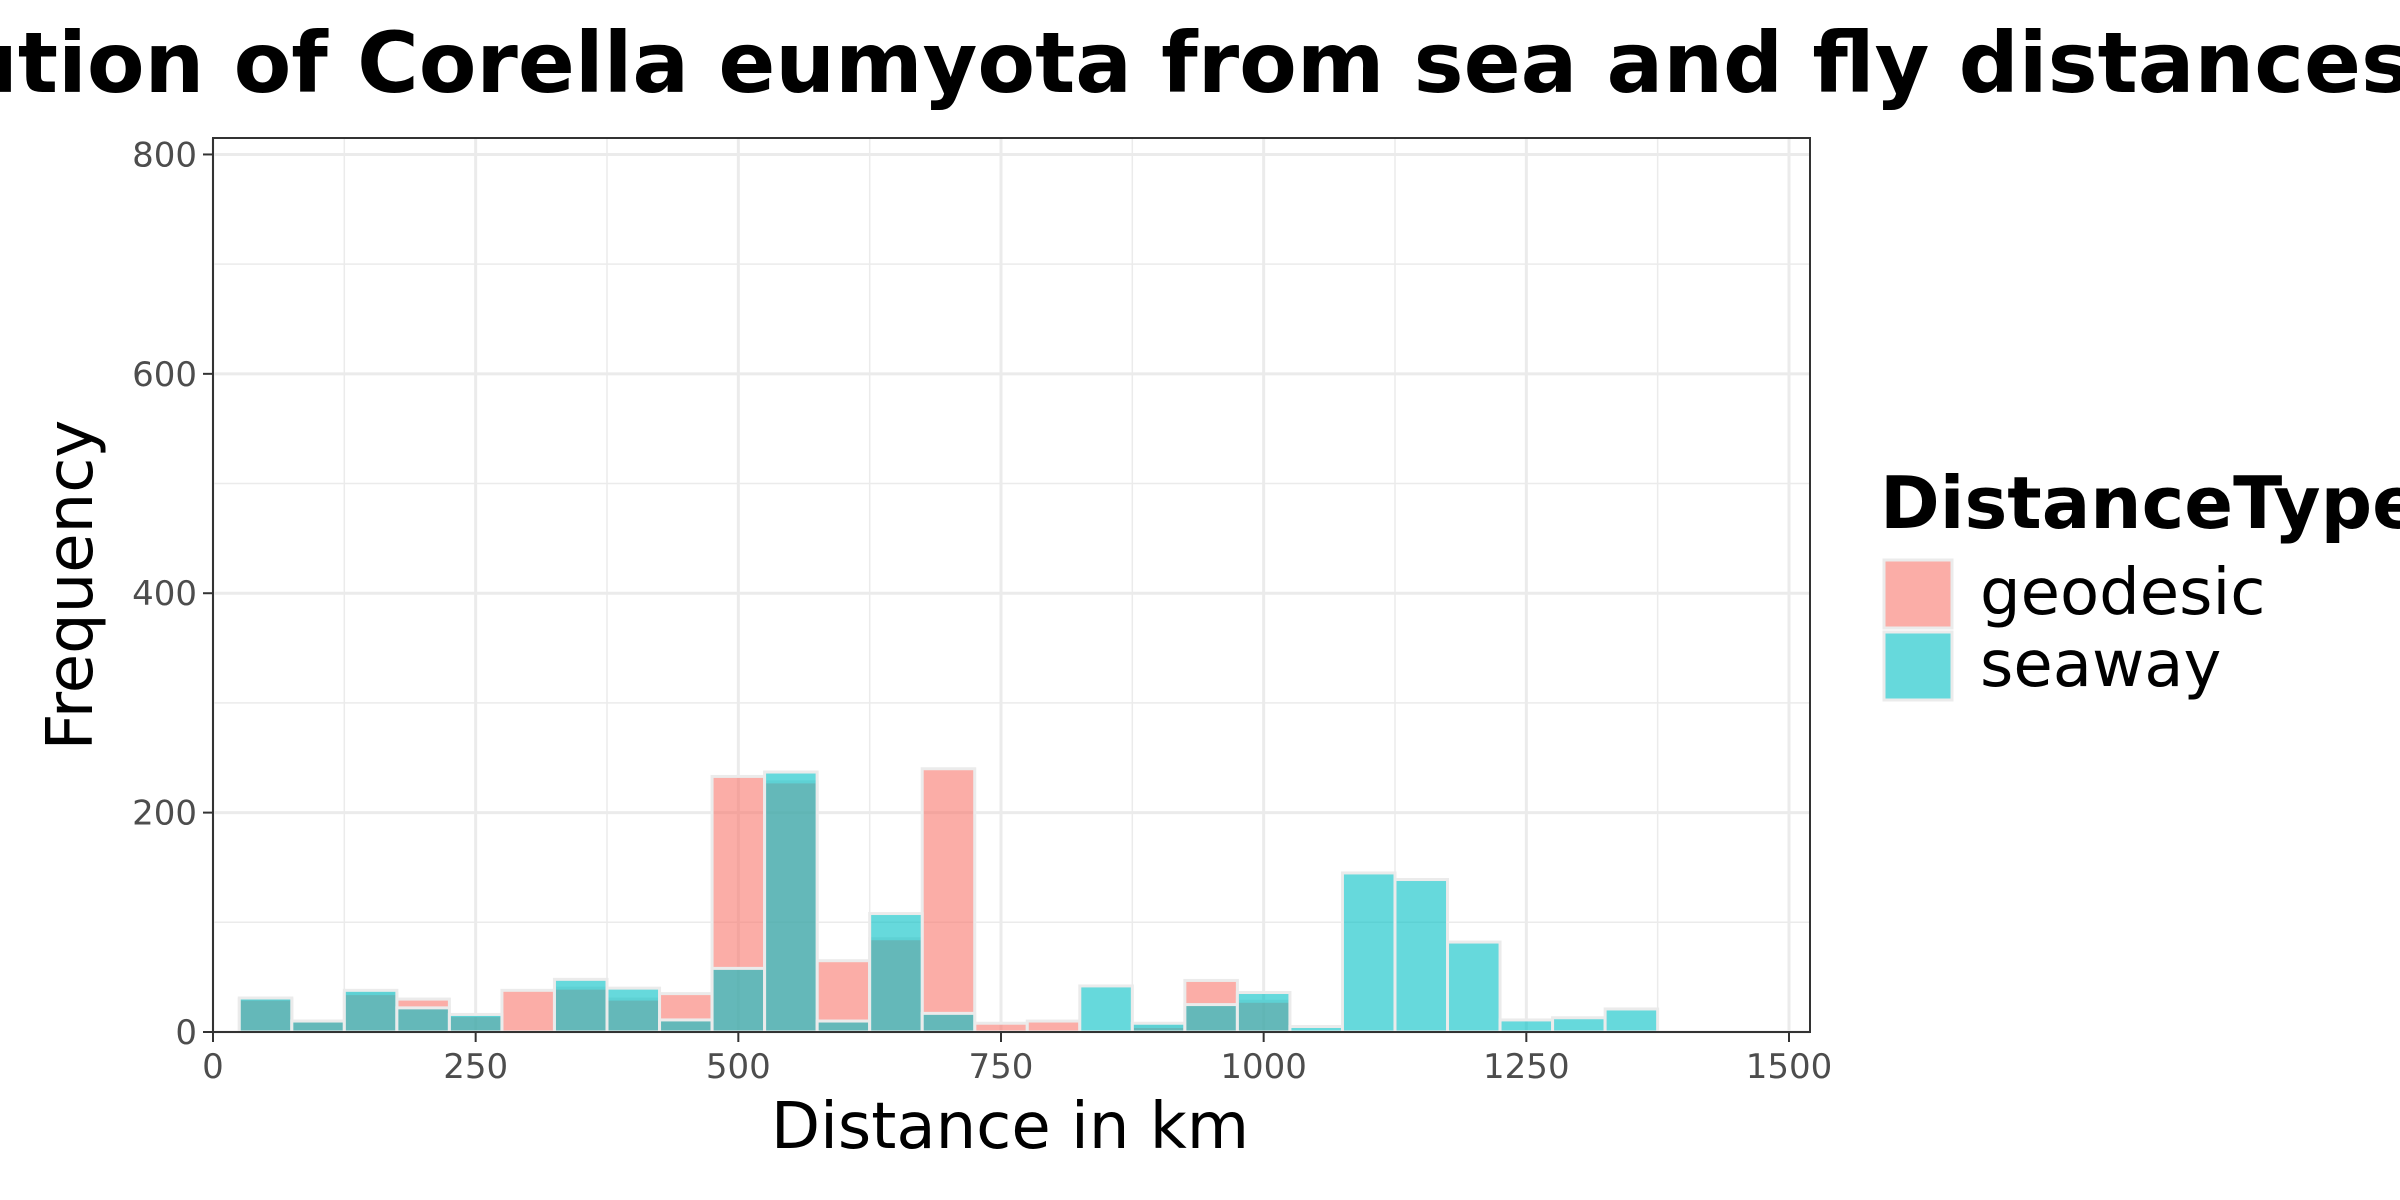 The height and width of the screenshot is (1200, 2400). I want to click on x-tick-label: 0, so click(213, 1067).